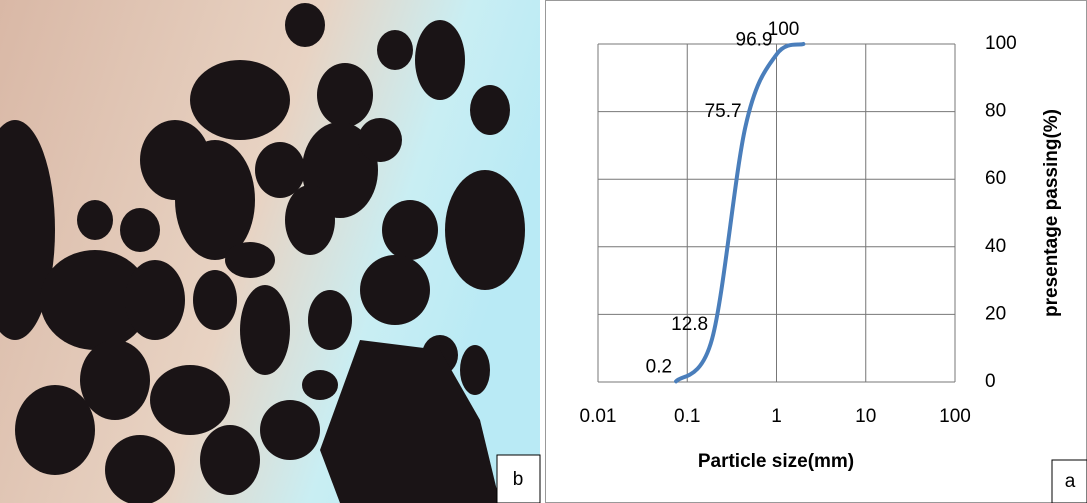 The image size is (1087, 503). Describe the element at coordinates (784, 29) in the screenshot. I see `data-label: 100` at that location.